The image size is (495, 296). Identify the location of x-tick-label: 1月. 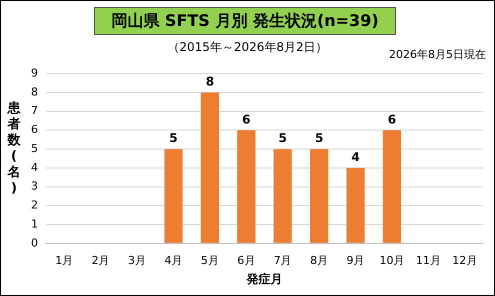
(64, 260).